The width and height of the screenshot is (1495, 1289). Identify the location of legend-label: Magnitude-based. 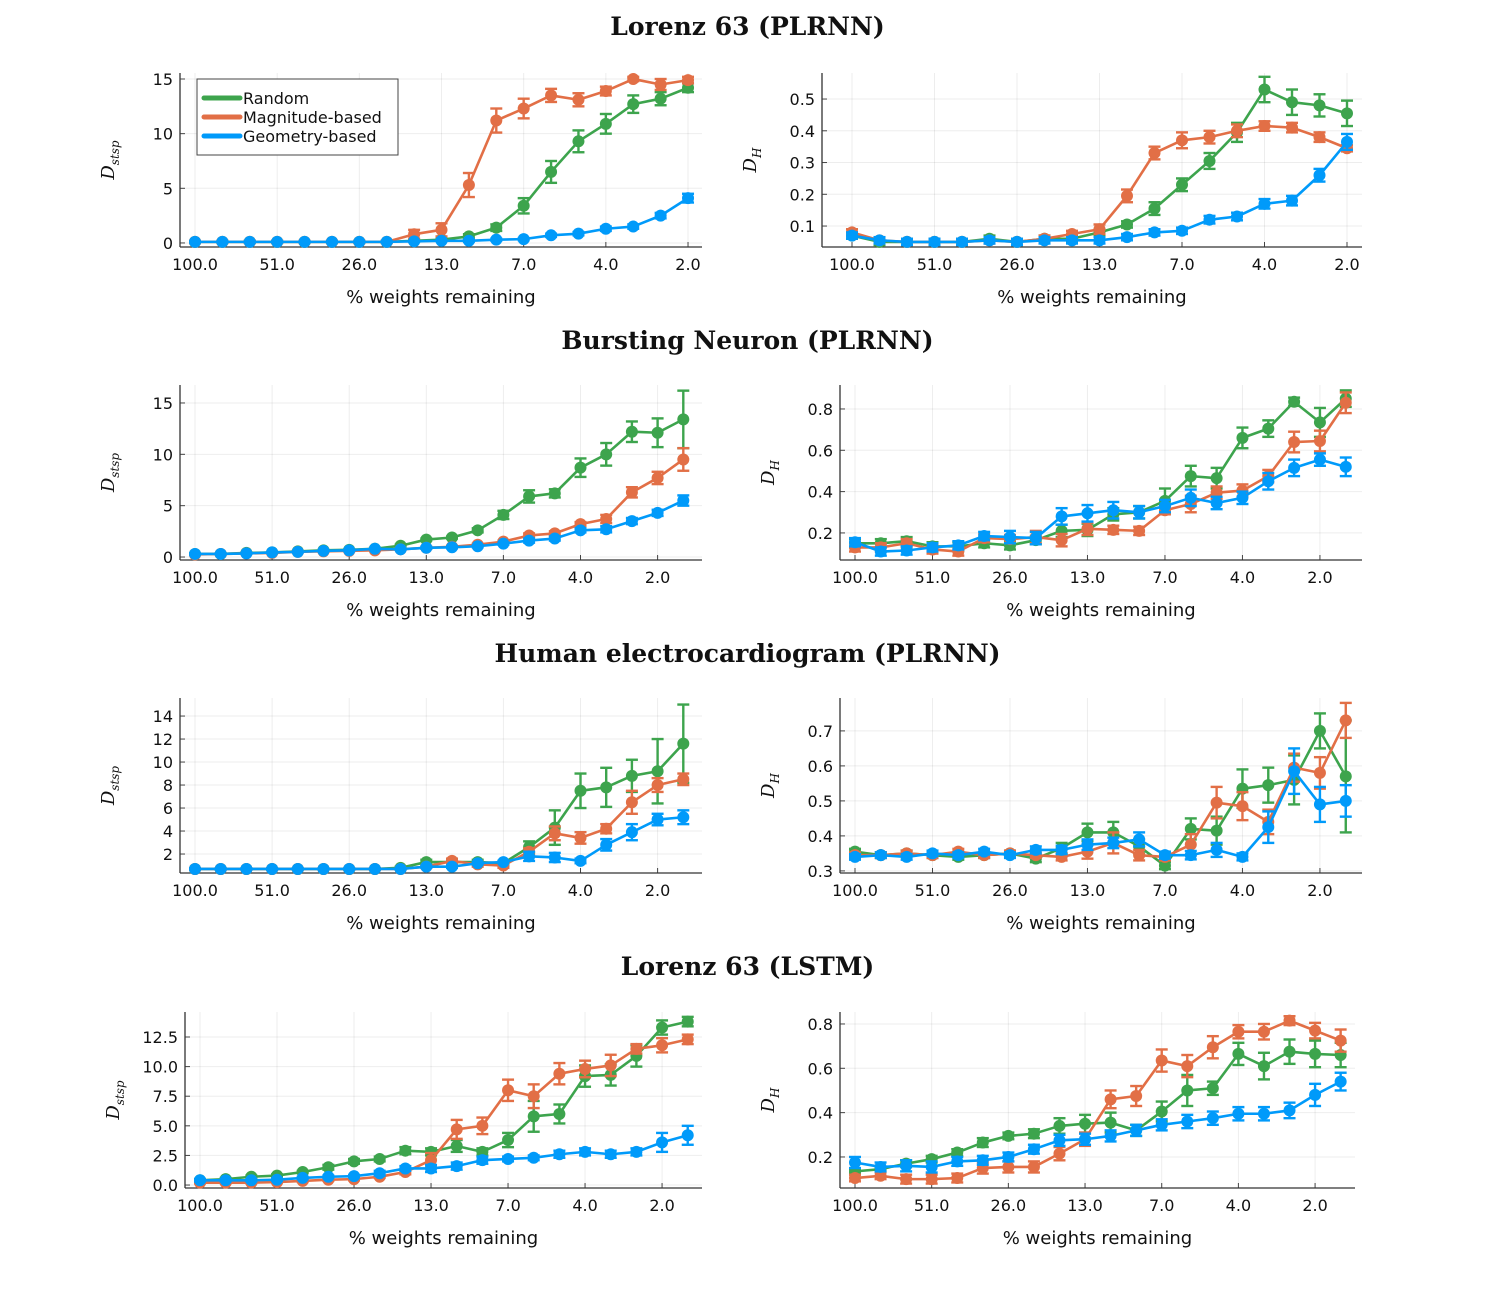
(312, 117).